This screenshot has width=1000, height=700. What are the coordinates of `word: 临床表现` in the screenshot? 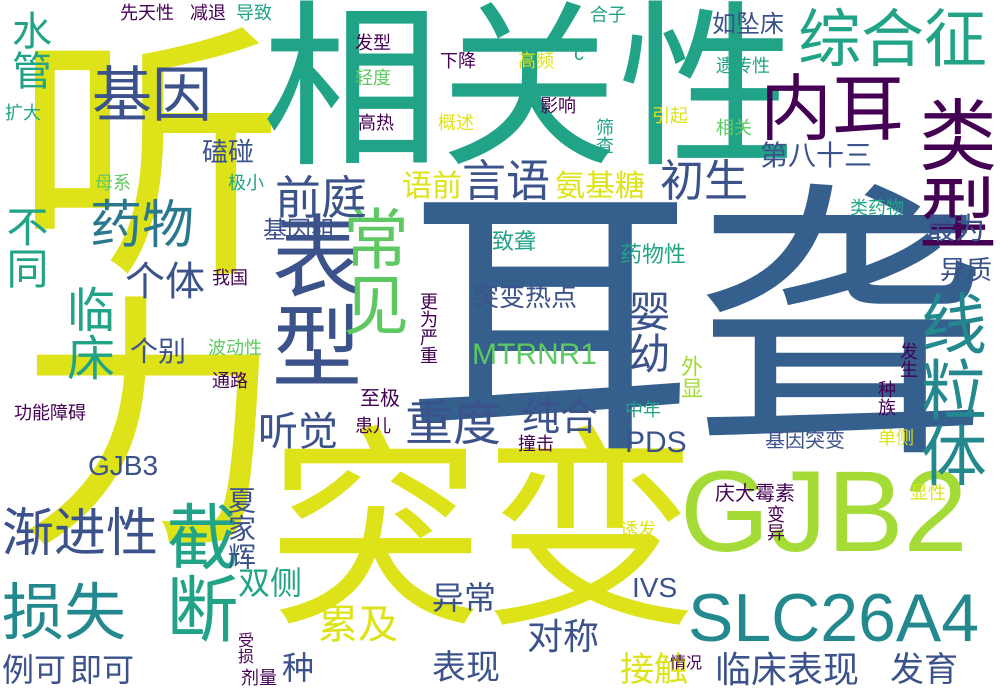 It's located at (787, 670).